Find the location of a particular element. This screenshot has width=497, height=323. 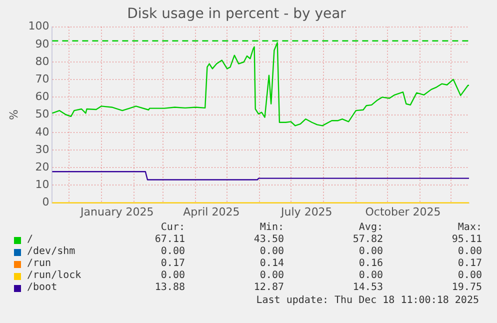

text: 12.87 is located at coordinates (268, 288).